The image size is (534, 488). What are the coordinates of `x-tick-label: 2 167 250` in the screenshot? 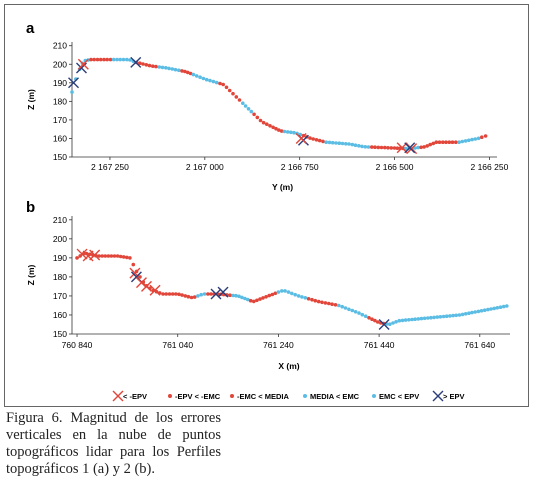 It's located at (110, 167).